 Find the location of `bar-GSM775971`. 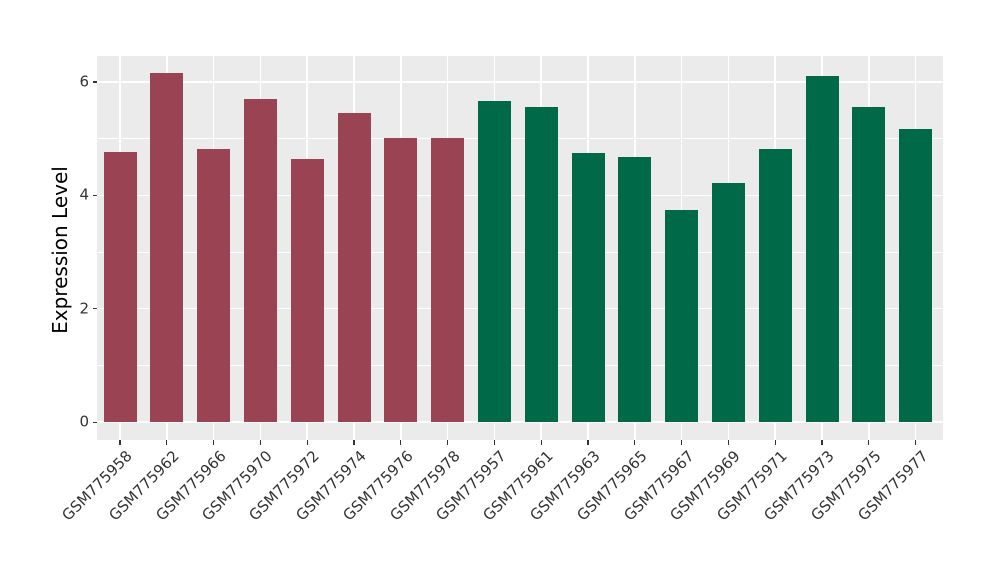

bar-GSM775971 is located at coordinates (775, 285).